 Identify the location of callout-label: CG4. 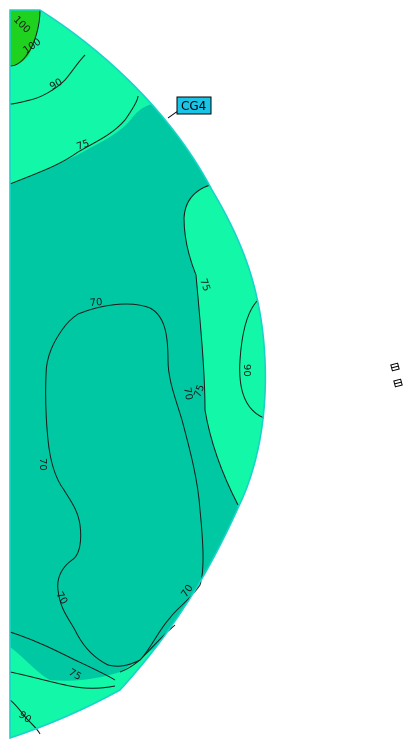
(193, 106).